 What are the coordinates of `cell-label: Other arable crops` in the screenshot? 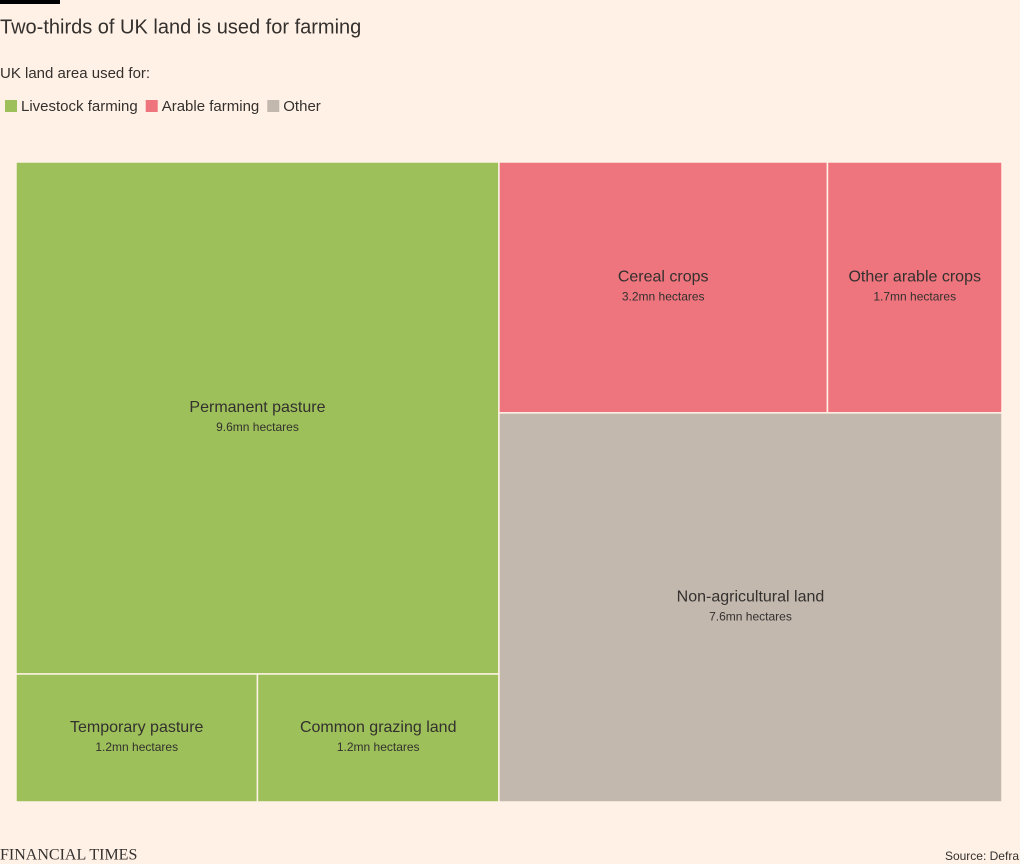 It's located at (914, 277).